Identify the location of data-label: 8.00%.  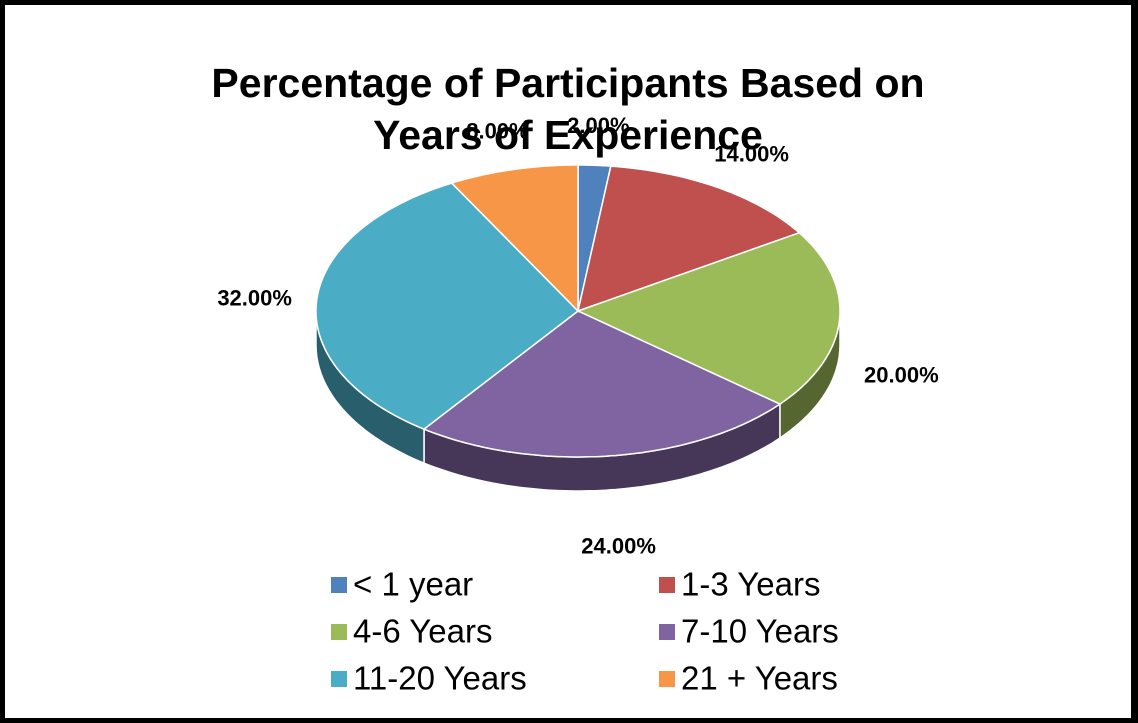
(497, 131).